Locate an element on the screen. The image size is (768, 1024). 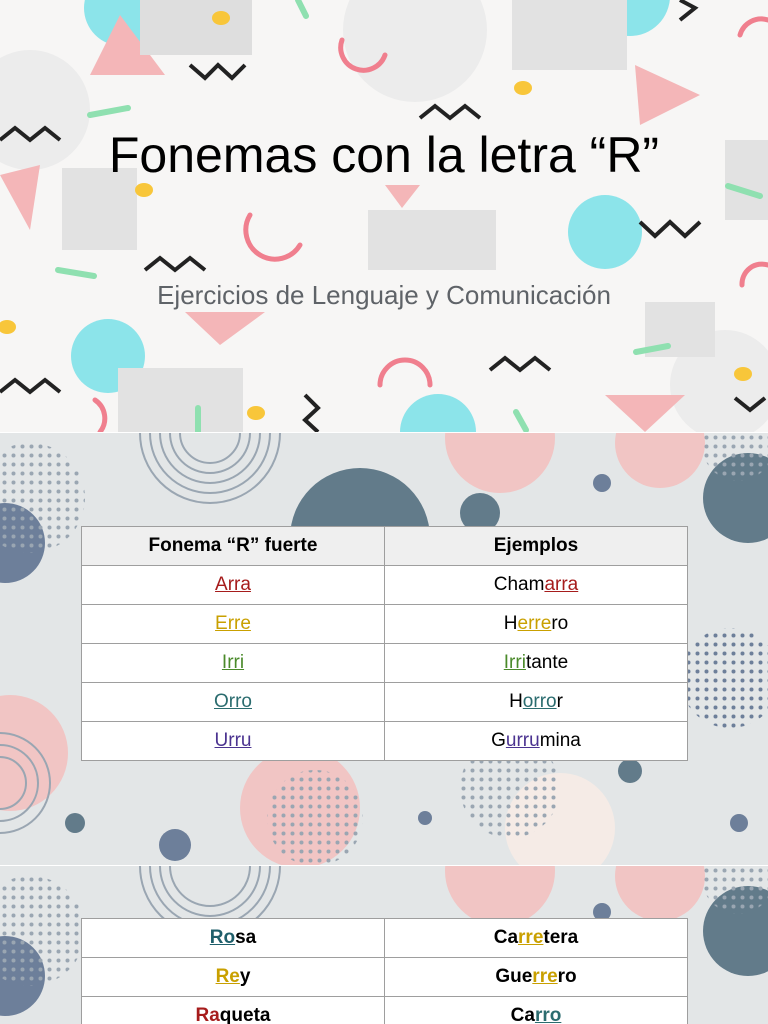
highlighted-syllable: orro is located at coordinates (539, 701).